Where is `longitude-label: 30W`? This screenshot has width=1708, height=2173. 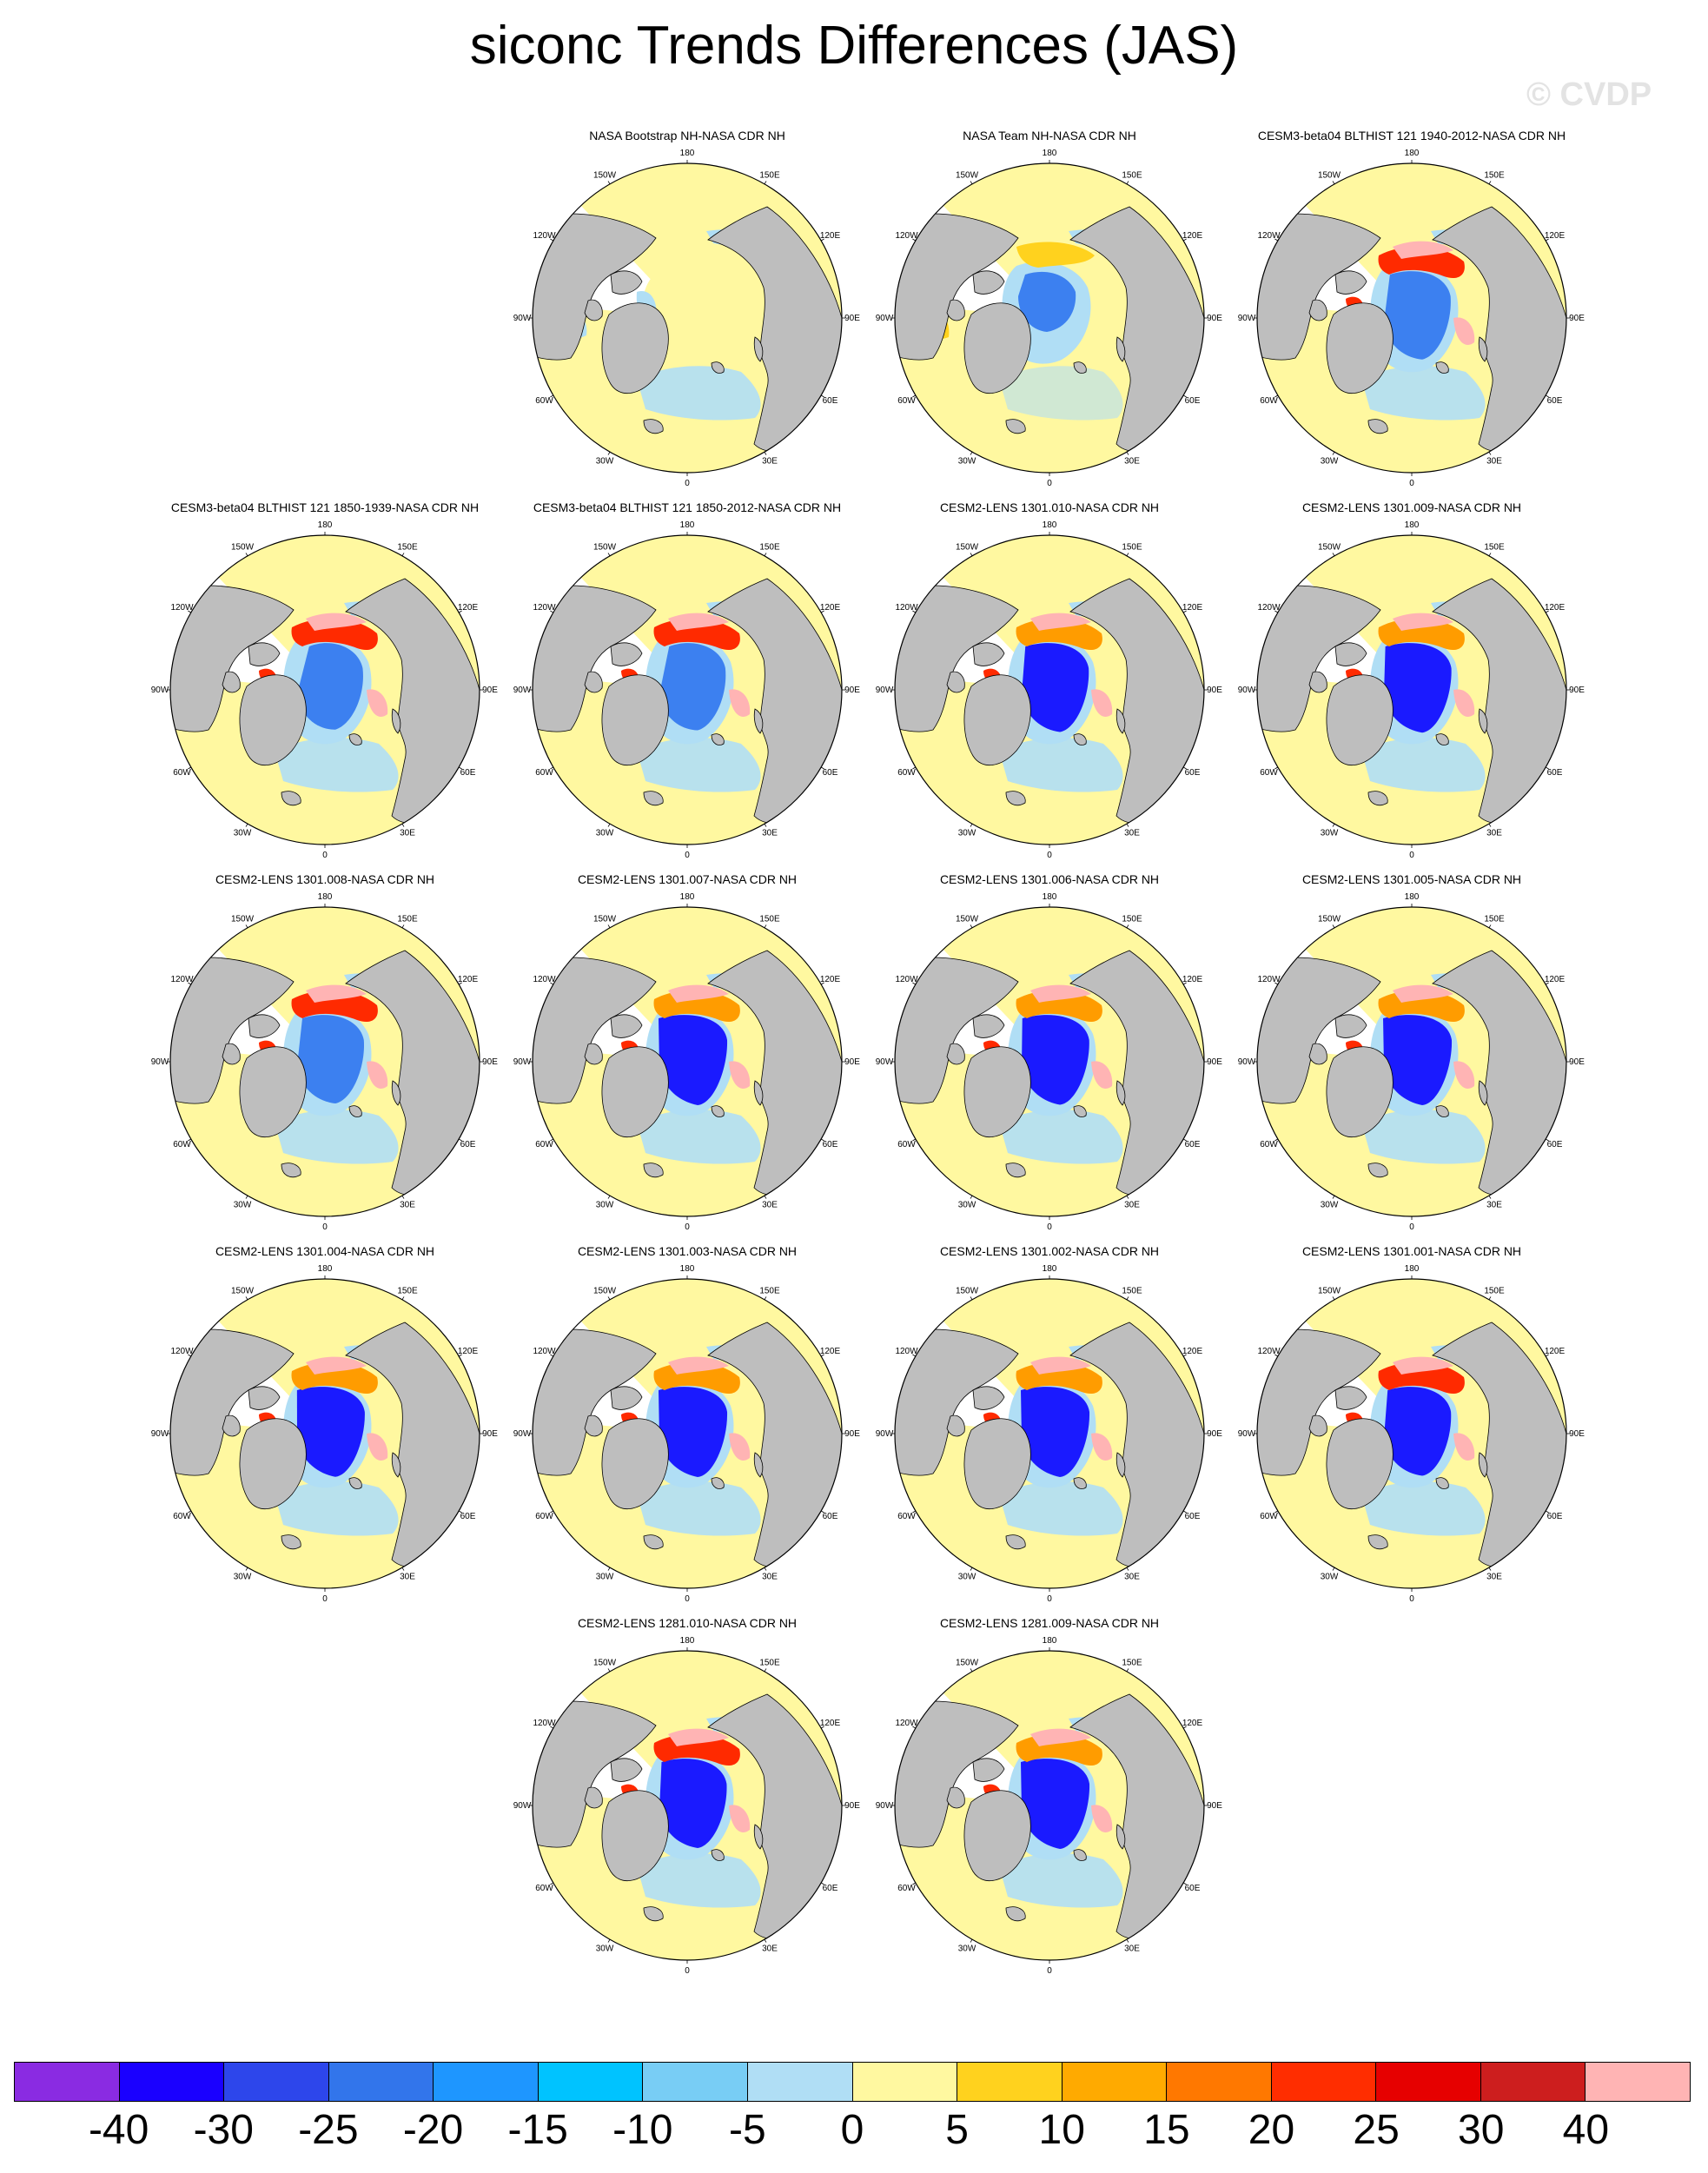
longitude-label: 30W is located at coordinates (605, 833).